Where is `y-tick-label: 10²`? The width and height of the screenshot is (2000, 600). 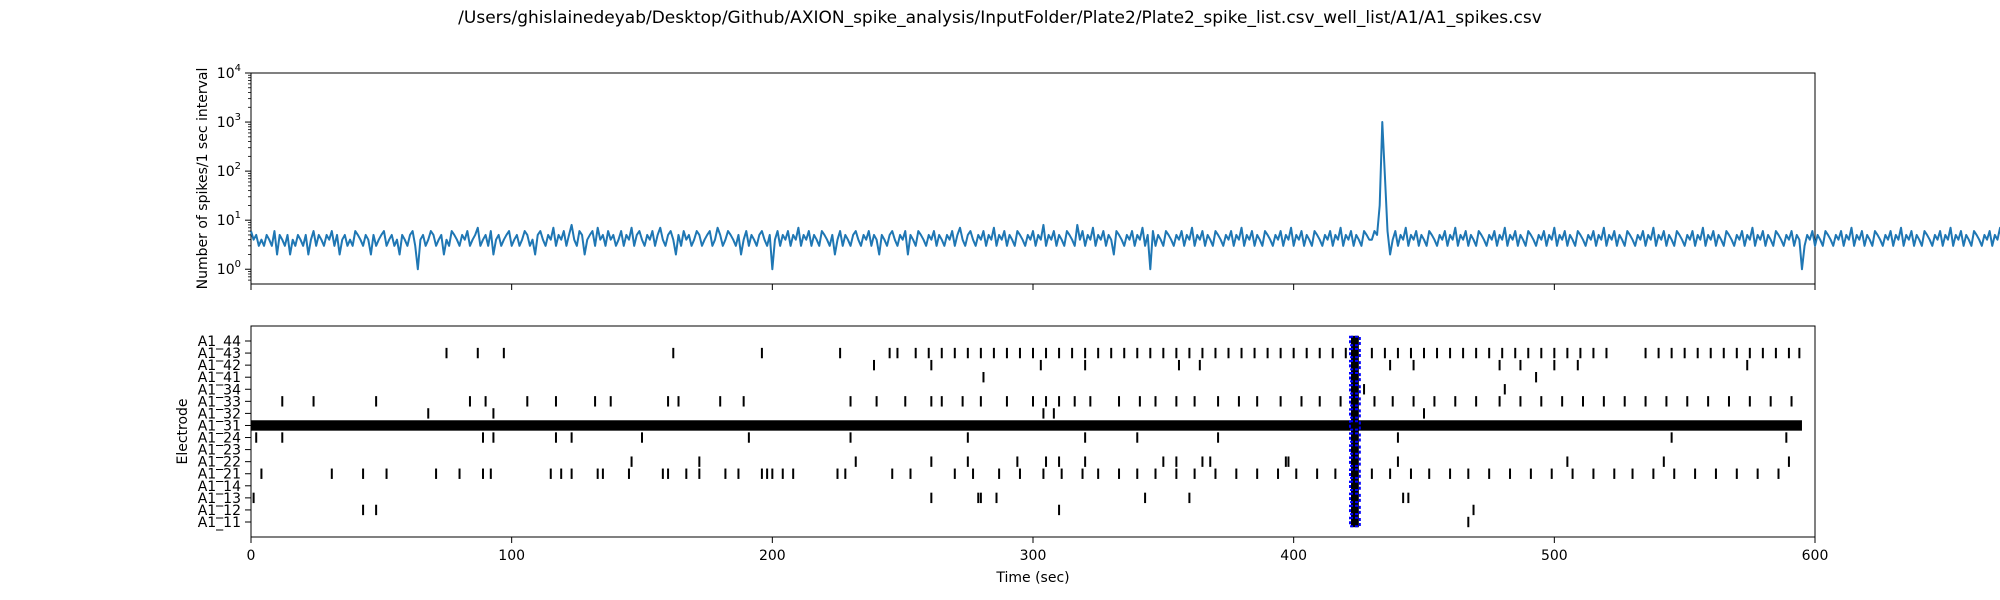
y-tick-label: 10² is located at coordinates (229, 170).